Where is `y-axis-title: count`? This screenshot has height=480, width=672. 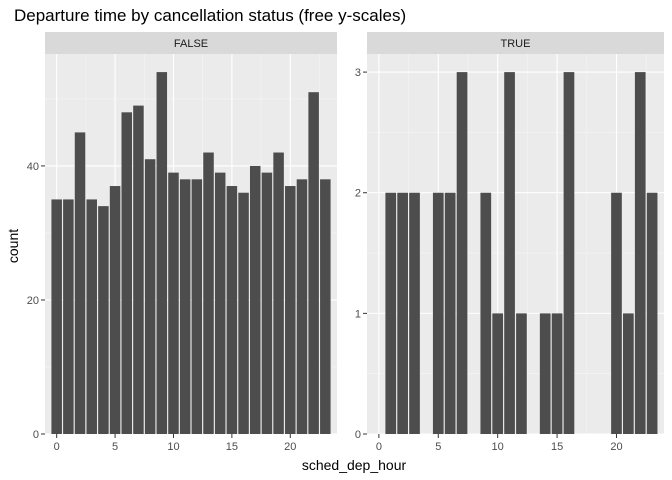
y-axis-title: count is located at coordinates (13, 246).